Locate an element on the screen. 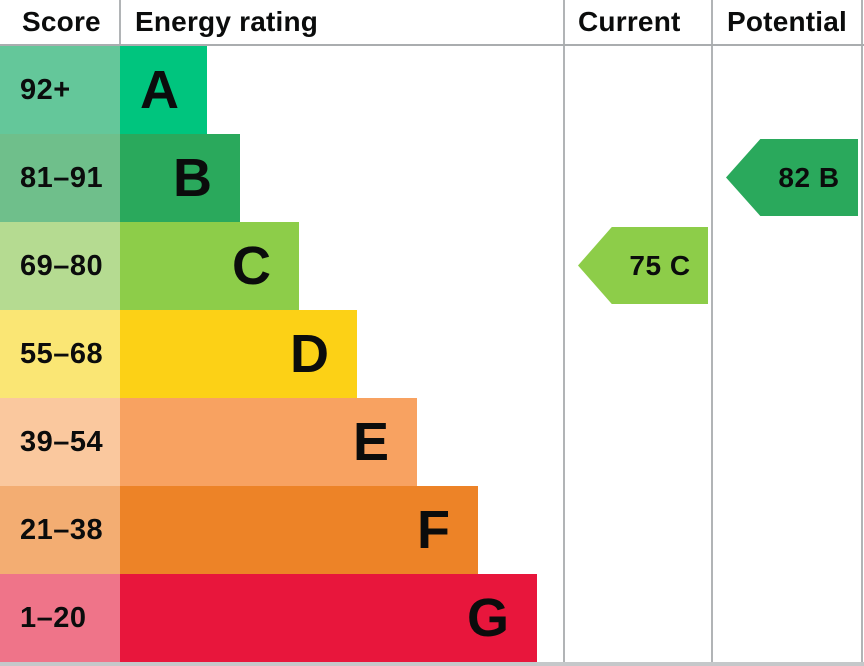  band-row-f: 21–38 F is located at coordinates (280, 530).